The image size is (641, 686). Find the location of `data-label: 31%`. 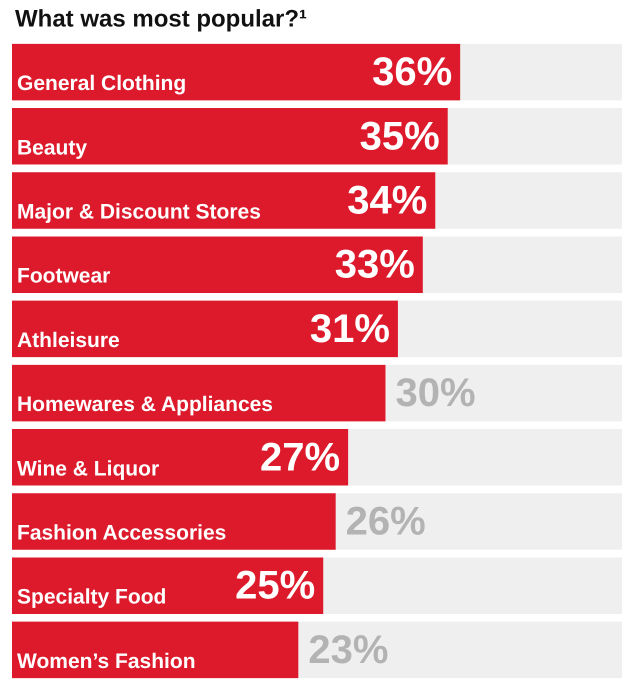

data-label: 31% is located at coordinates (350, 328).